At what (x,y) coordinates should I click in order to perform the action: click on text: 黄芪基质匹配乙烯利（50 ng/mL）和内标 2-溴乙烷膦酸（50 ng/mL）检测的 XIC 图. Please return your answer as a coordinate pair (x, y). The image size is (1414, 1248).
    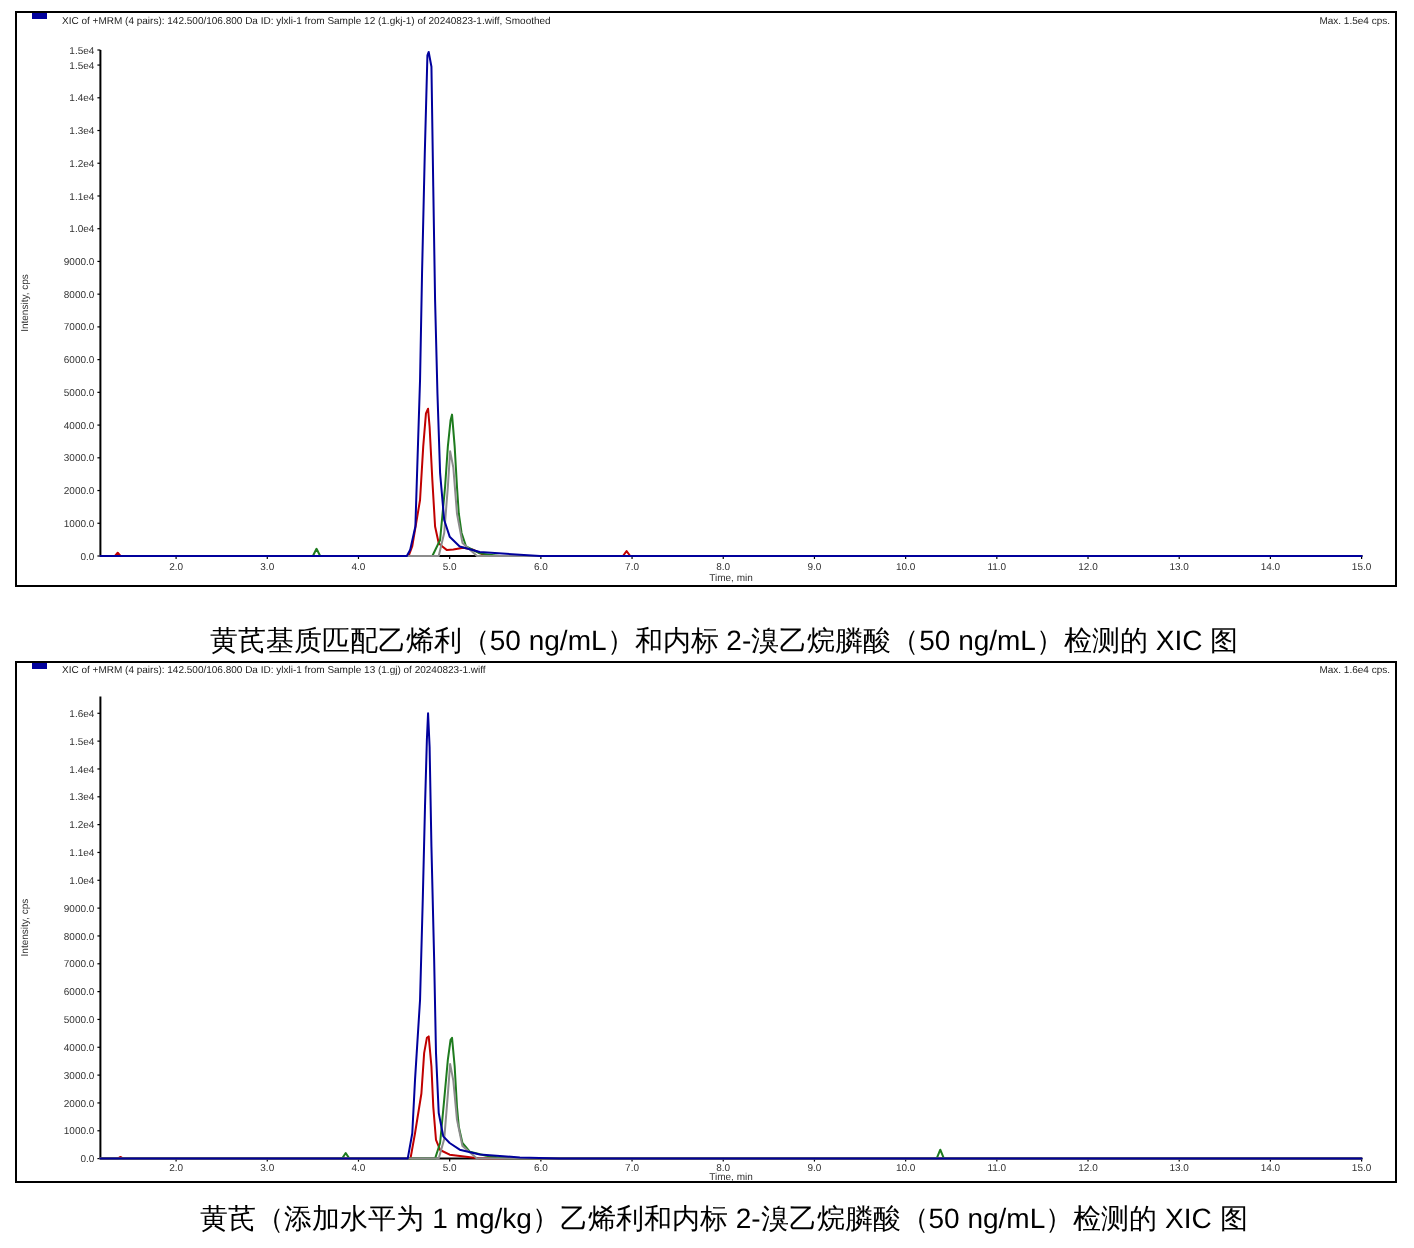
    Looking at the image, I should click on (724, 640).